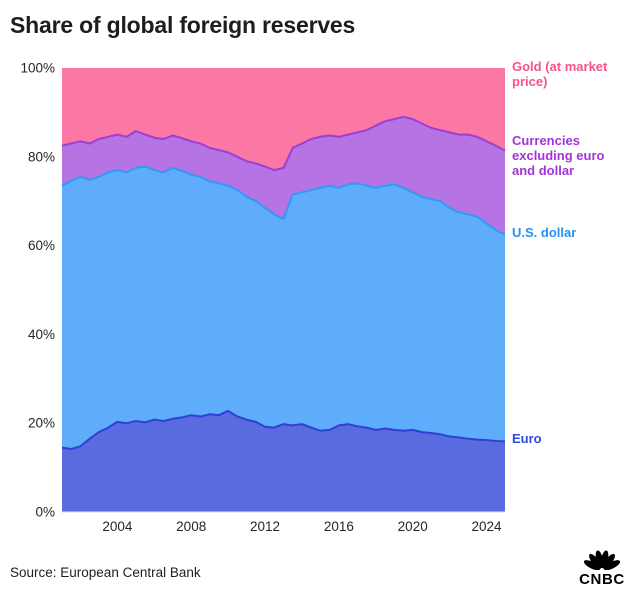 The width and height of the screenshot is (639, 612). I want to click on y-tick-label: 80%, so click(41, 156).